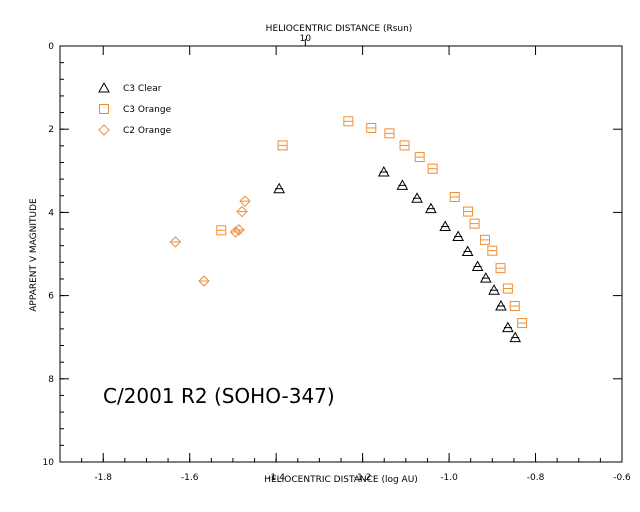 Image resolution: width=640 pixels, height=512 pixels. What do you see at coordinates (363, 478) in the screenshot?
I see `x-tick-label: -1.2` at bounding box center [363, 478].